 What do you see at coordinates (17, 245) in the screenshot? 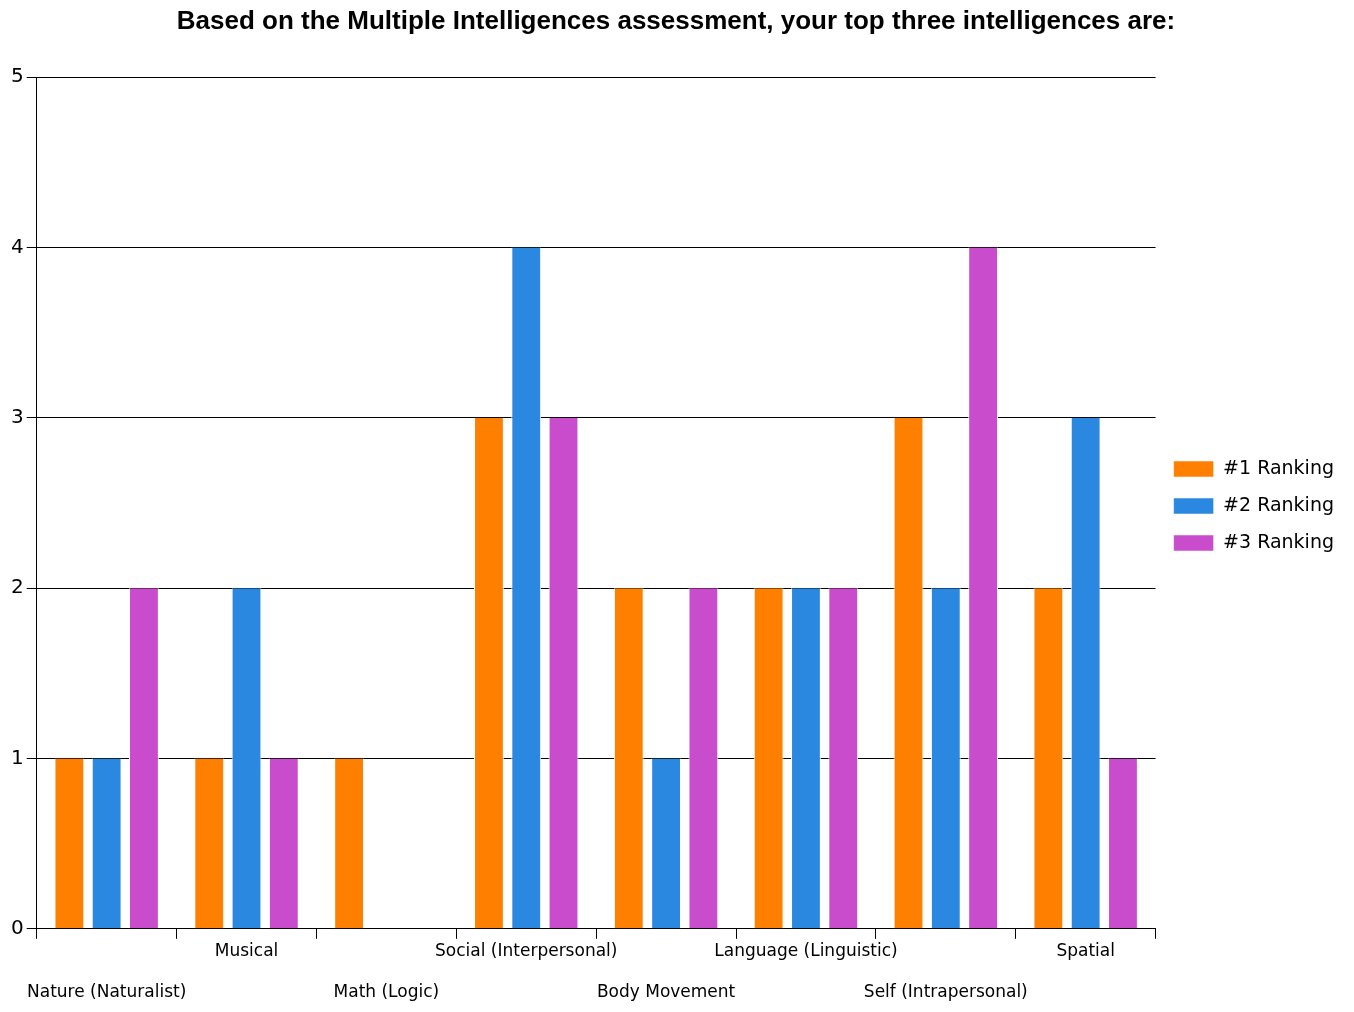
I see `y-tick-label: 4` at bounding box center [17, 245].